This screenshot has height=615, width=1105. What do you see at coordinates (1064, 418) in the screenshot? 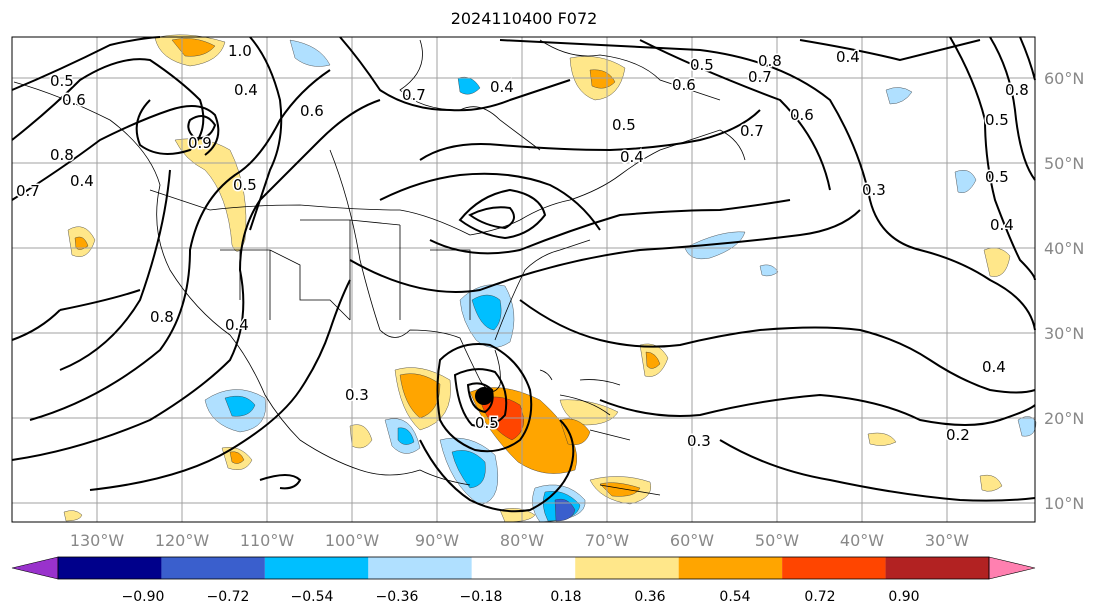
I see `lat-label: 20°N` at bounding box center [1064, 418].